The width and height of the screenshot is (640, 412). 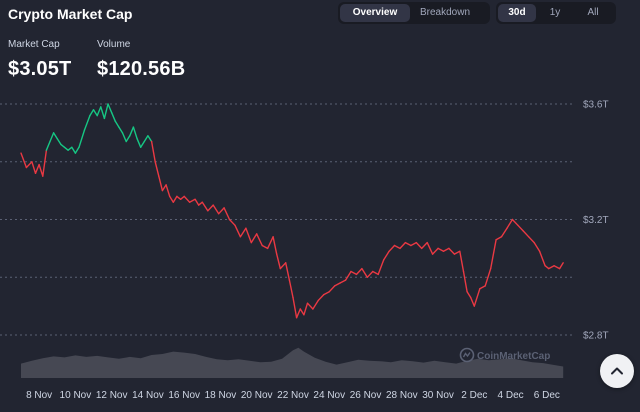 I want to click on range-1y: 1y, so click(x=555, y=12).